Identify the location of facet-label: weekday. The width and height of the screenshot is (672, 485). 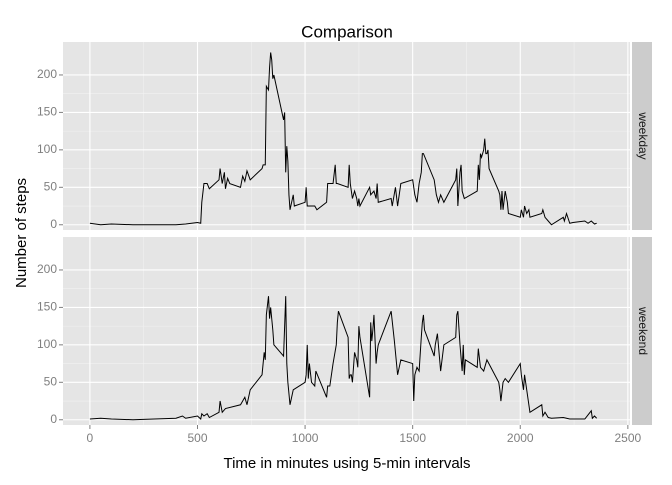
(643, 135).